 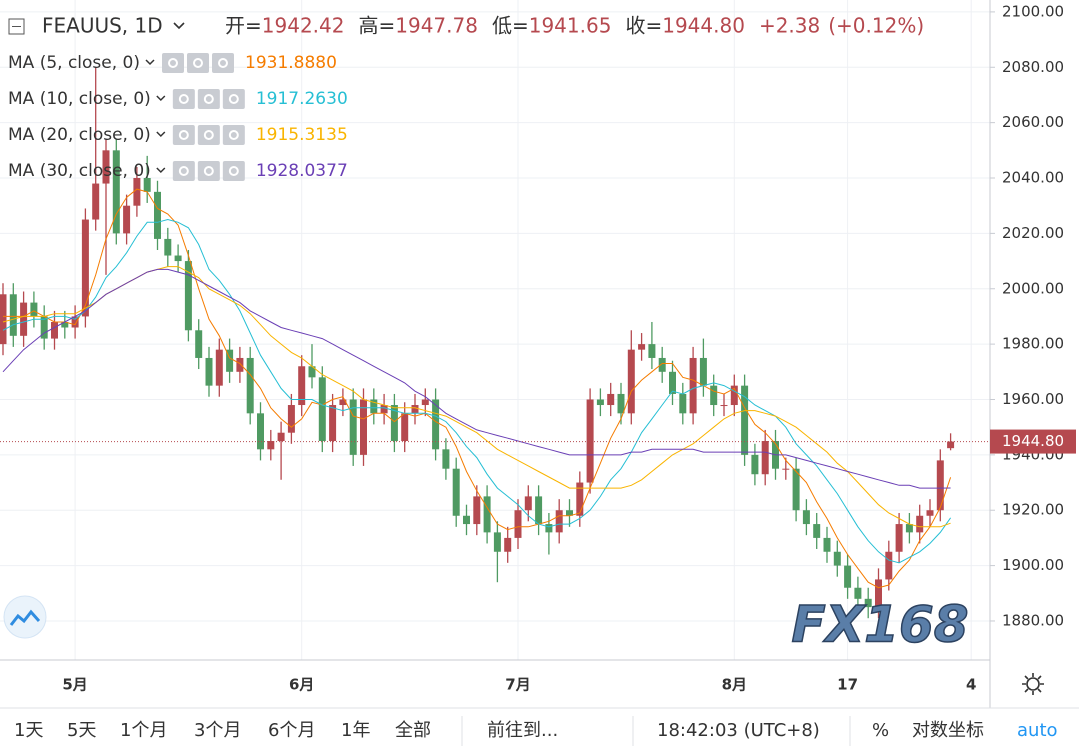 I want to click on legend-name: MA (20, close, 0), so click(x=79, y=135).